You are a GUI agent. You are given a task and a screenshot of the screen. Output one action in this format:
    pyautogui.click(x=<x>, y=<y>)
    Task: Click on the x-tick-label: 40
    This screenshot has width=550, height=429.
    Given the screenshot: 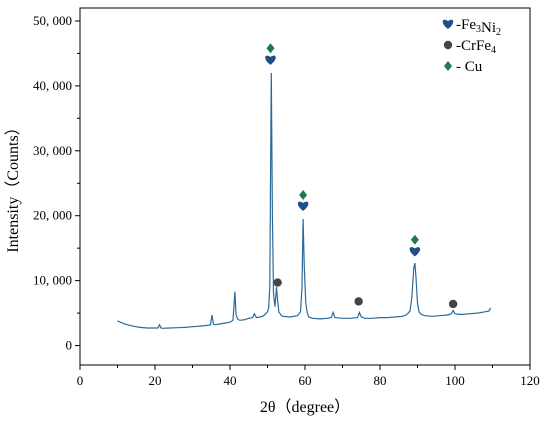 What is the action you would take?
    pyautogui.click(x=230, y=380)
    